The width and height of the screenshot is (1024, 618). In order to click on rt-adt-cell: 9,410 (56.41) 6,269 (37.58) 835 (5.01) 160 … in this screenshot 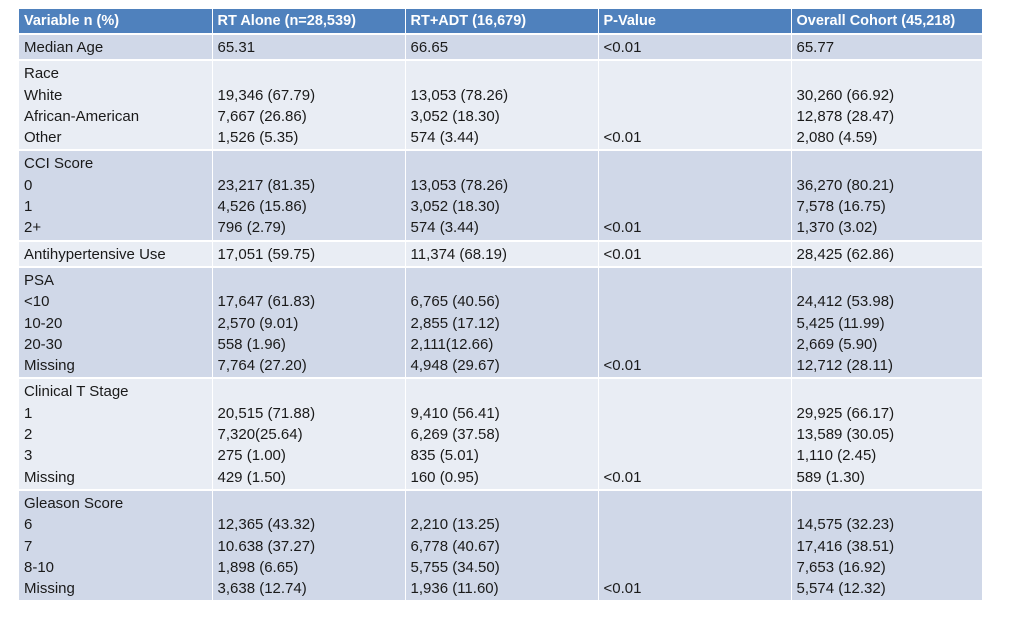, I will do `click(502, 434)`.